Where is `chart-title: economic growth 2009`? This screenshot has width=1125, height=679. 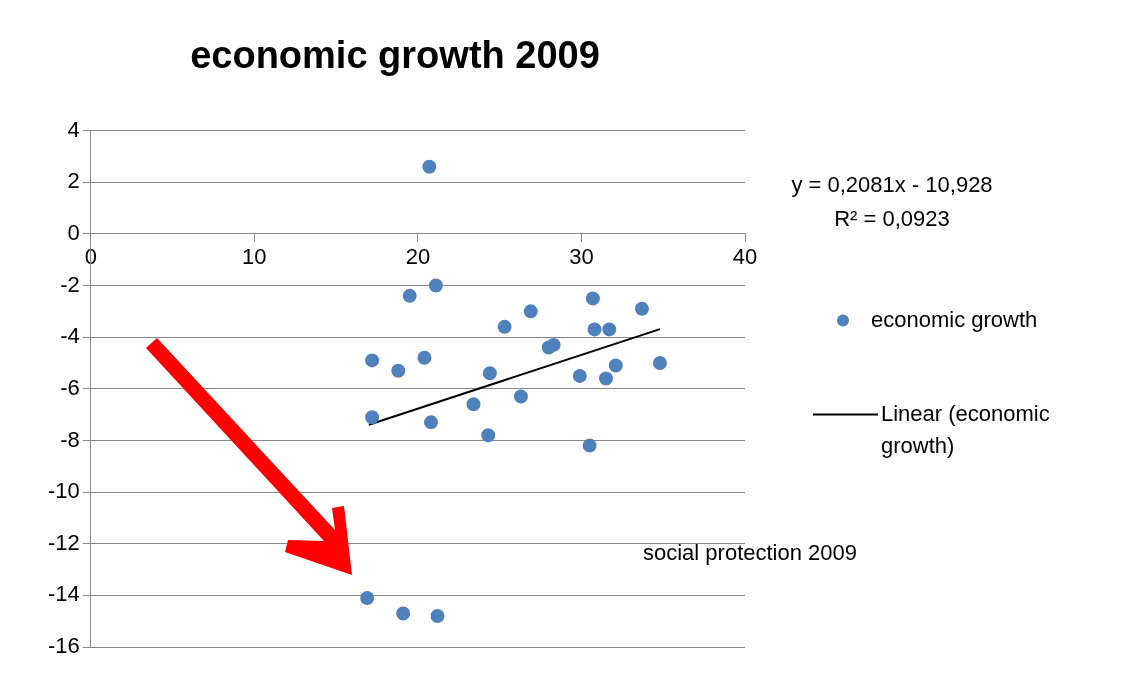
chart-title: economic growth 2009 is located at coordinates (395, 55).